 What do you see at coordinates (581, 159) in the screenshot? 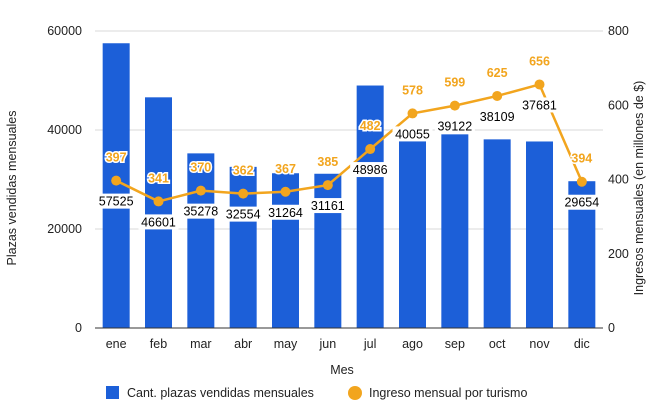
I see `line-value-label: 394` at bounding box center [581, 159].